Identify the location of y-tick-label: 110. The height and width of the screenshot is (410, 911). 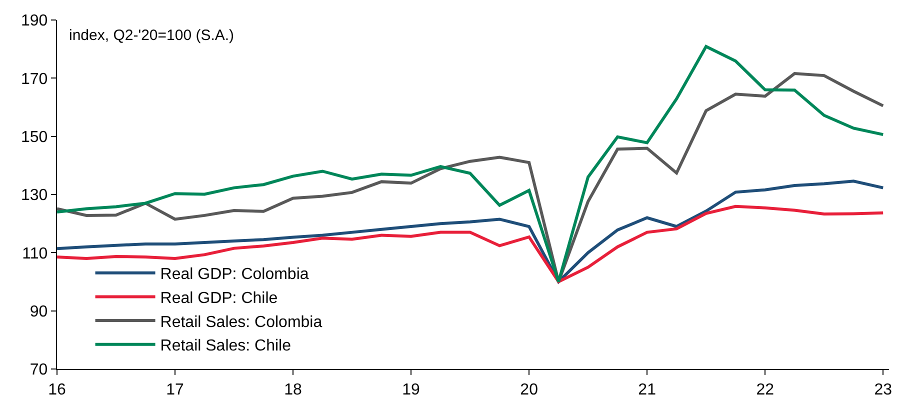
(35, 253).